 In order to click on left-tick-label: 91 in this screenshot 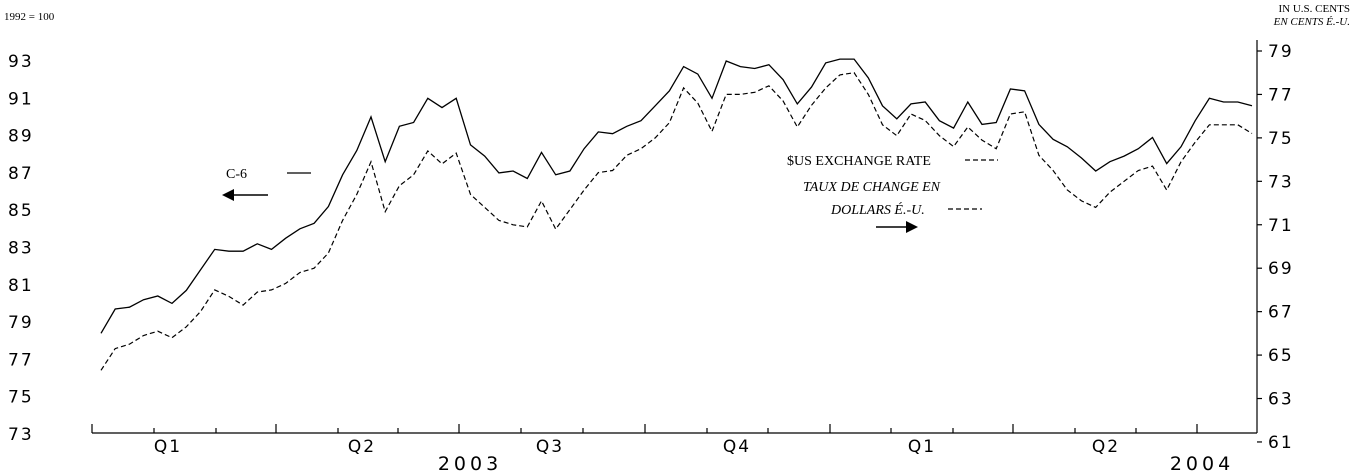, I will do `click(21, 99)`.